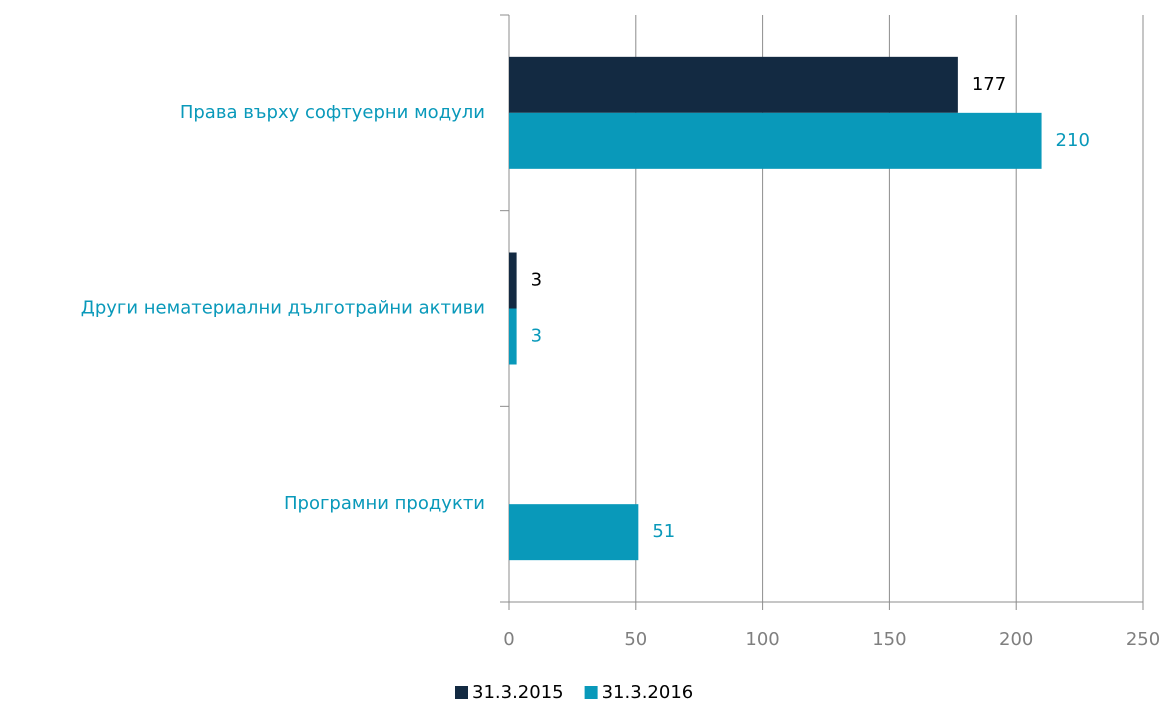  What do you see at coordinates (663, 531) in the screenshot?
I see `data-label: 51` at bounding box center [663, 531].